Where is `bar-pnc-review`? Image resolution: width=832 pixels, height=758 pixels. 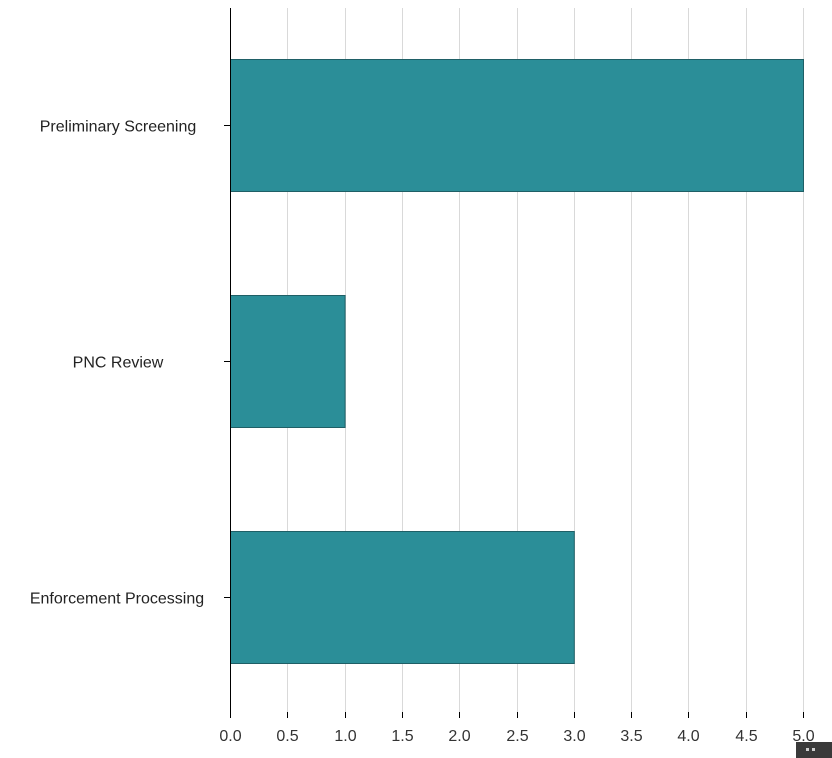
bar-pnc-review is located at coordinates (288, 361).